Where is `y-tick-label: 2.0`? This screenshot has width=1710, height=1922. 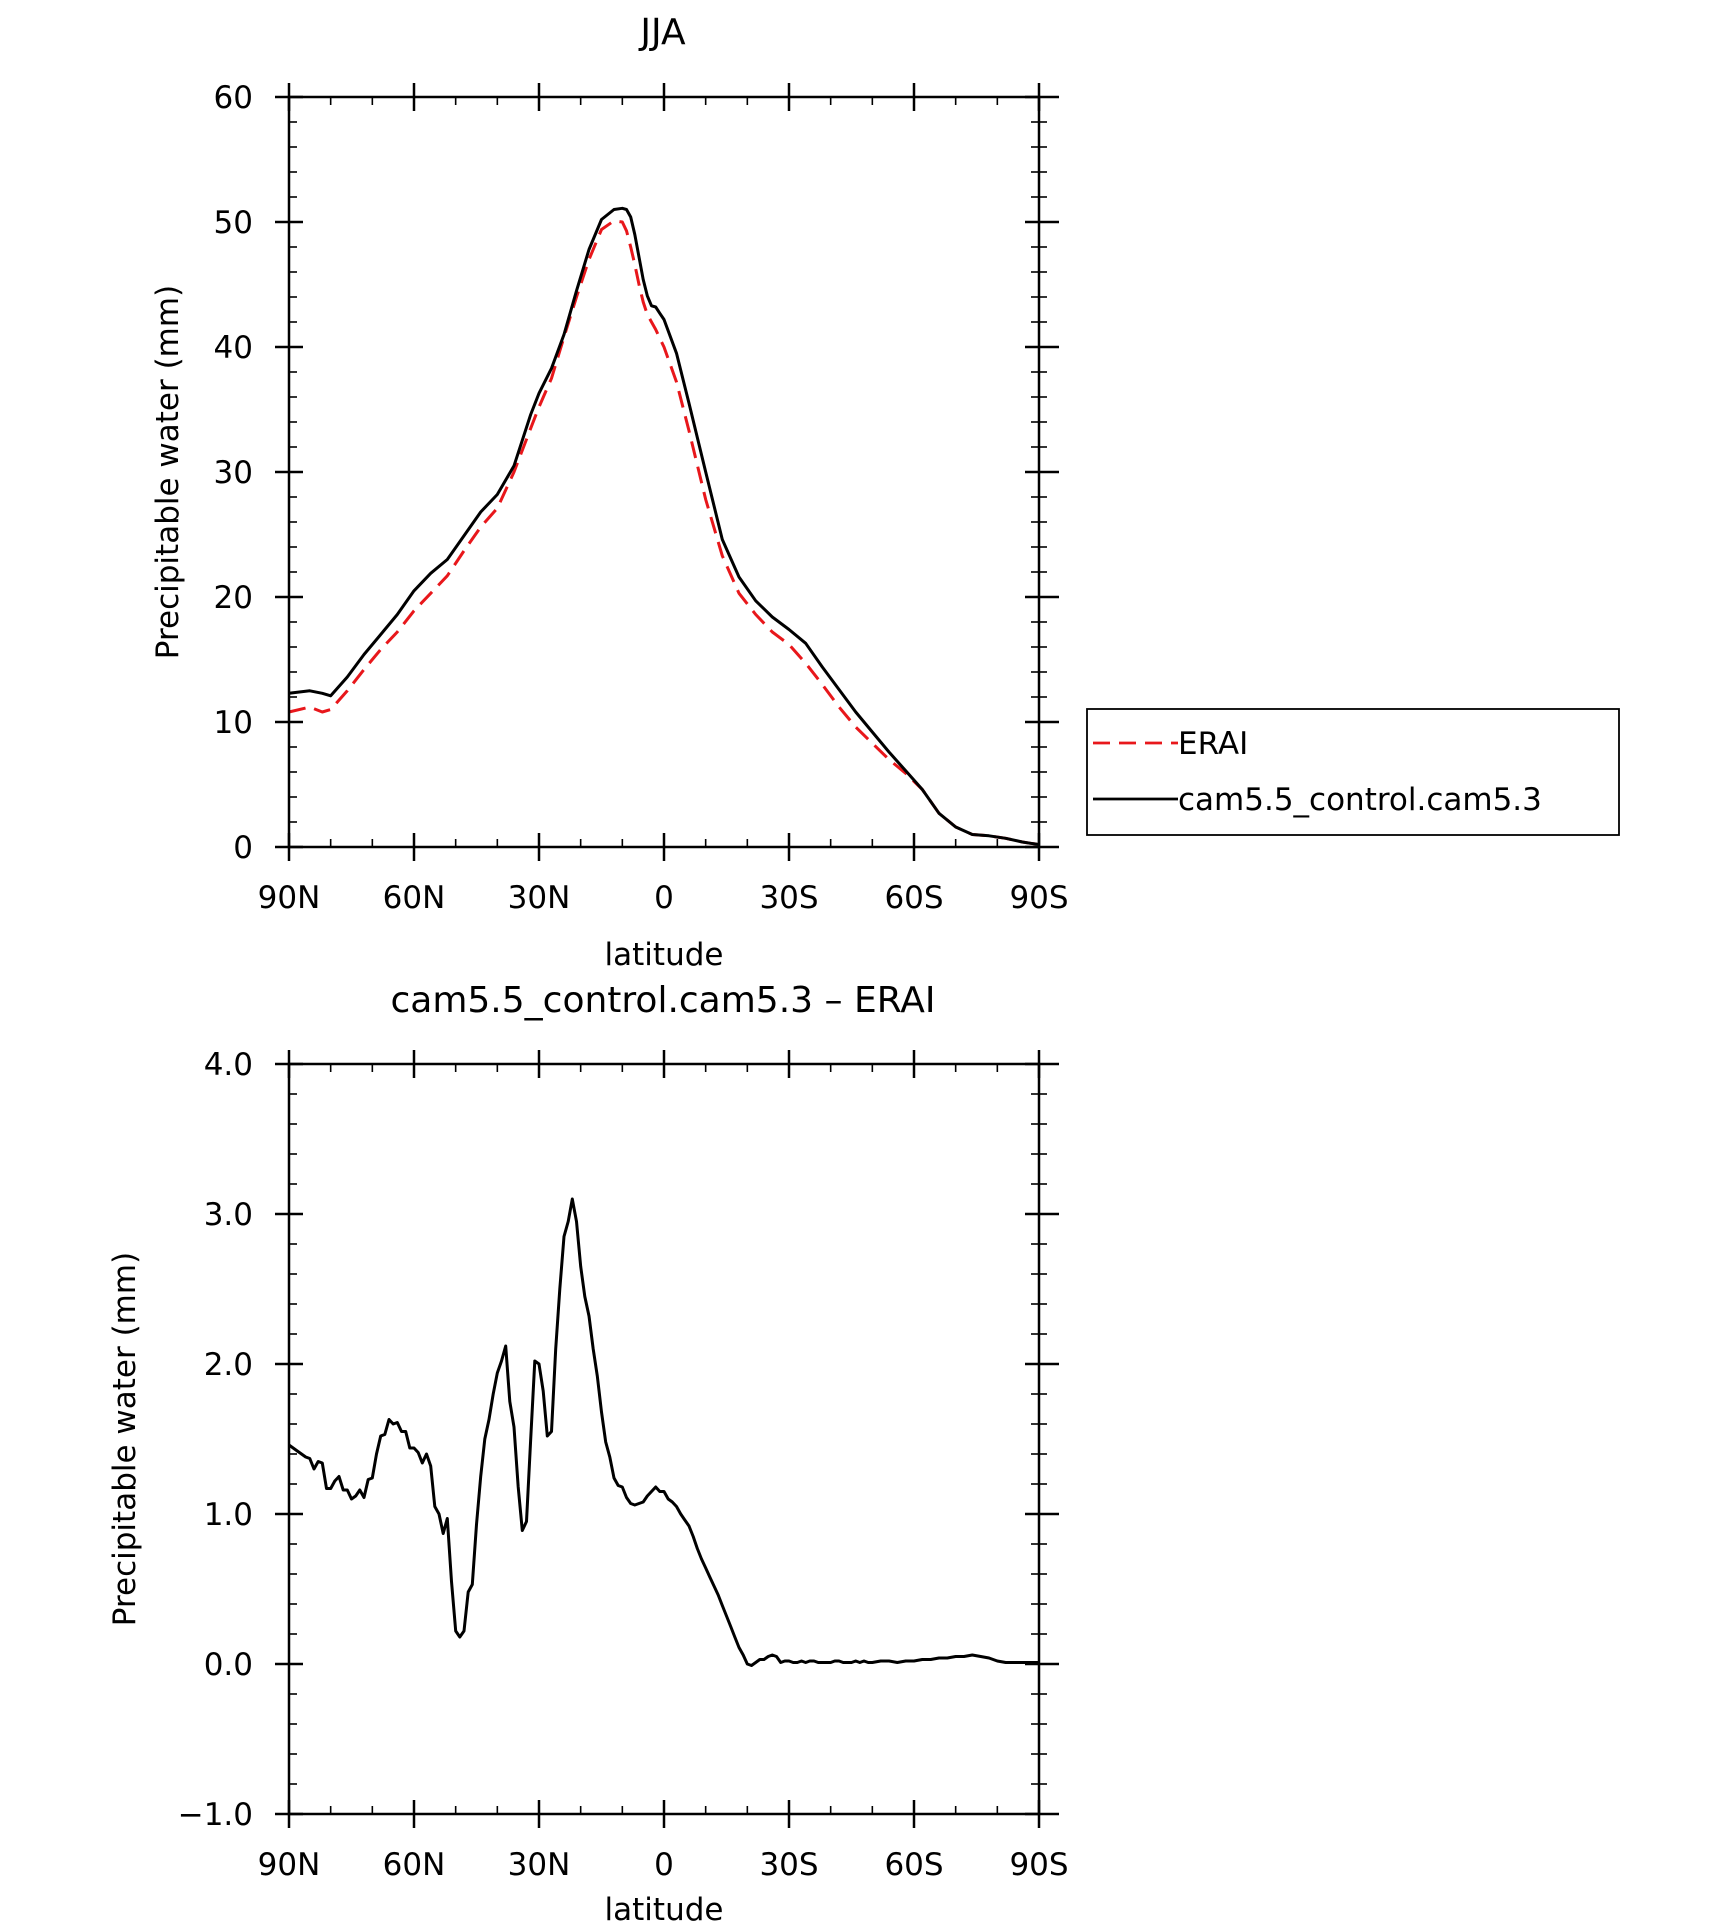 y-tick-label: 2.0 is located at coordinates (228, 1365).